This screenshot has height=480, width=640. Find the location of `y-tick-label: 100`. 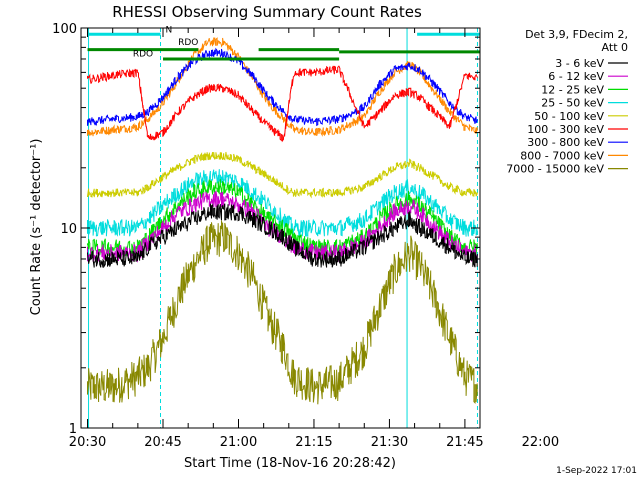

y-tick-label: 100 is located at coordinates (64, 29).